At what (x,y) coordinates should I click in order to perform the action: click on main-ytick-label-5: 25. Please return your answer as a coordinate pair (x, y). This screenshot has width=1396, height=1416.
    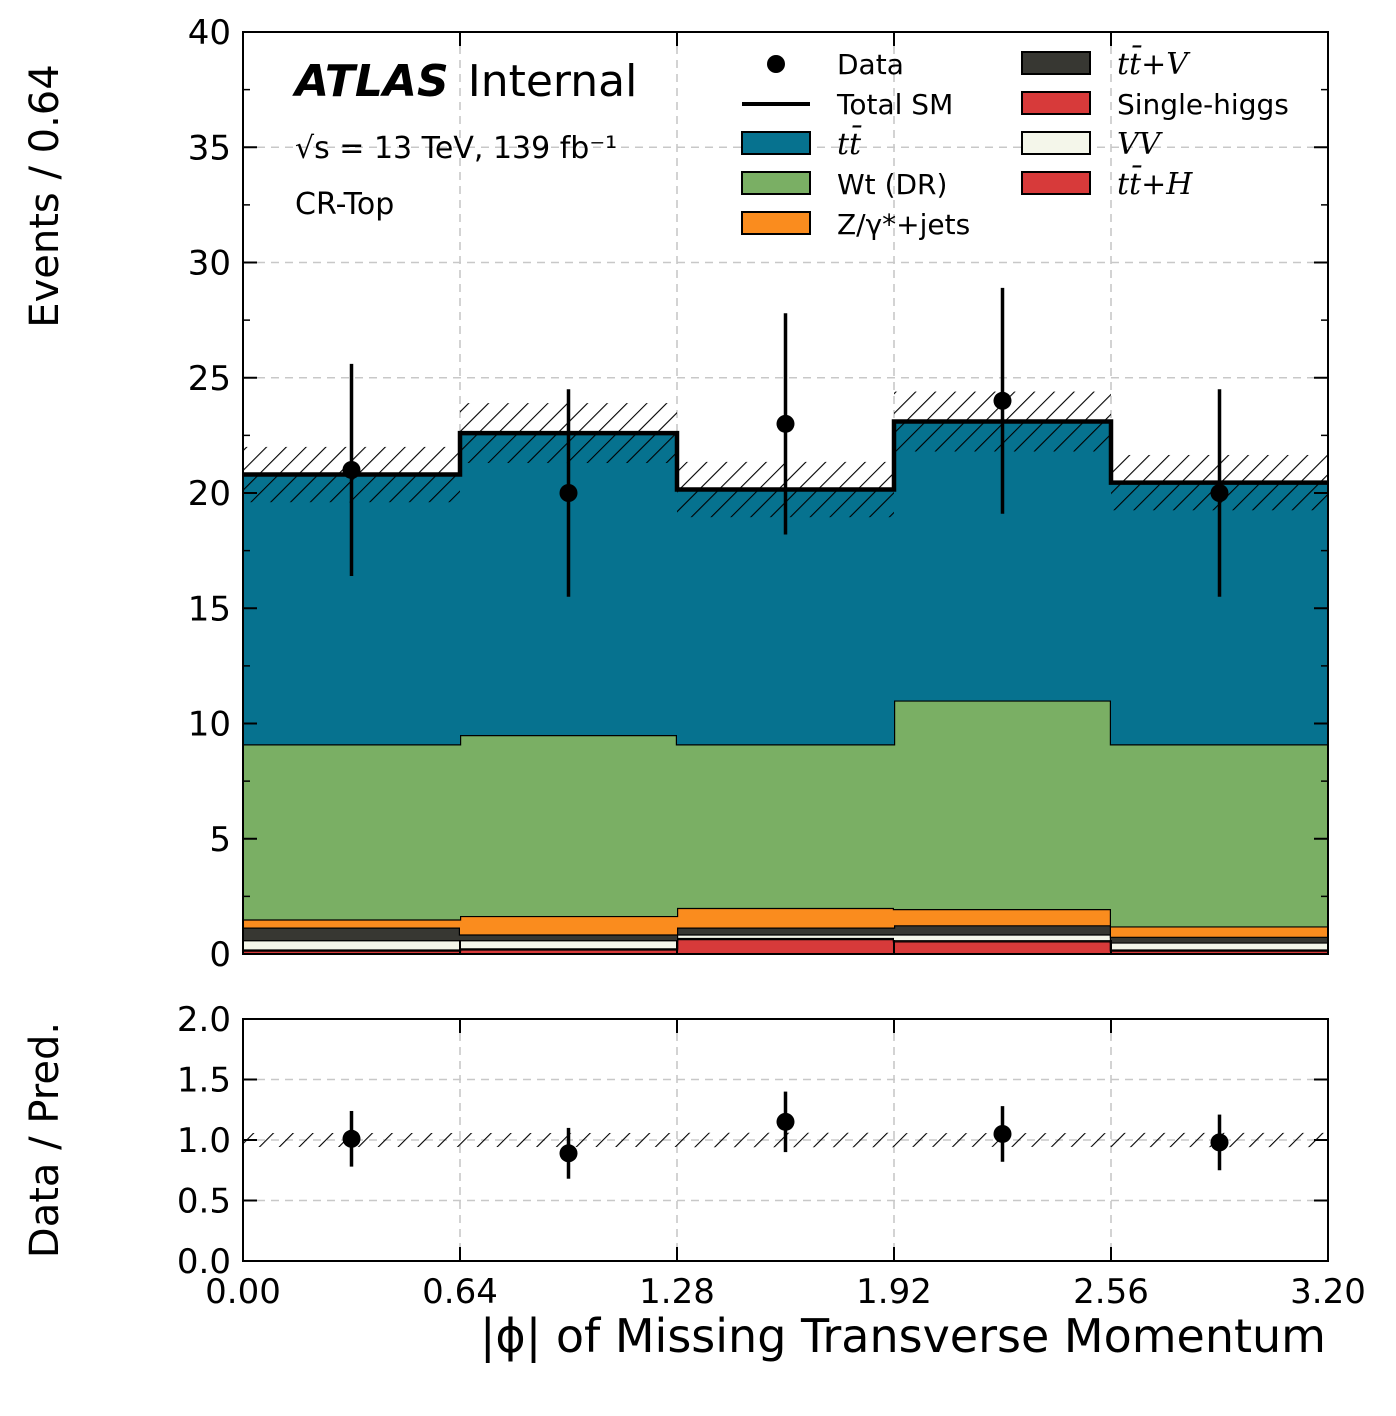
    Looking at the image, I should click on (209, 379).